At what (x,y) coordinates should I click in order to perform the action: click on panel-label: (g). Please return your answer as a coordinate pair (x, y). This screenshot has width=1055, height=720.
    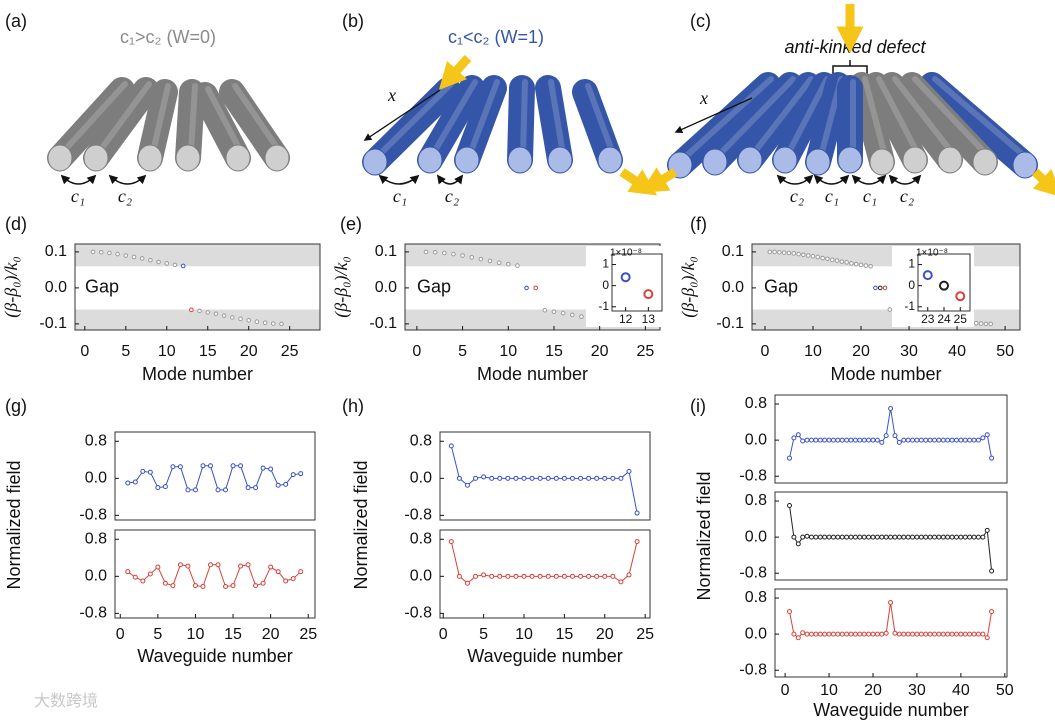
    Looking at the image, I should click on (16, 406).